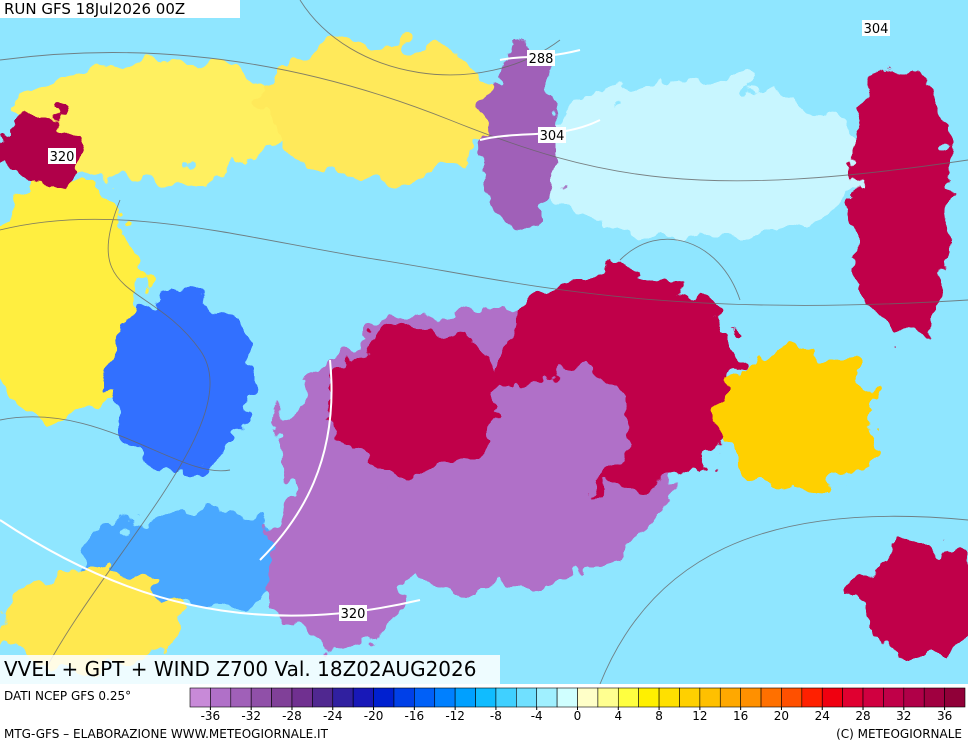  What do you see at coordinates (94, 9) in the screenshot?
I see `run-label: RUN GFS 18Jul2026 00Z` at bounding box center [94, 9].